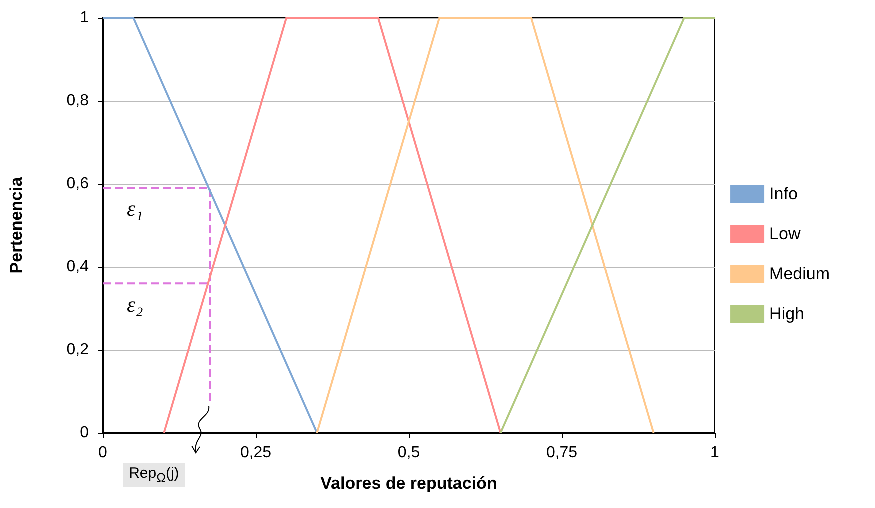 Image resolution: width=875 pixels, height=508 pixels. What do you see at coordinates (103, 453) in the screenshot?
I see `x-tick-label: 0` at bounding box center [103, 453].